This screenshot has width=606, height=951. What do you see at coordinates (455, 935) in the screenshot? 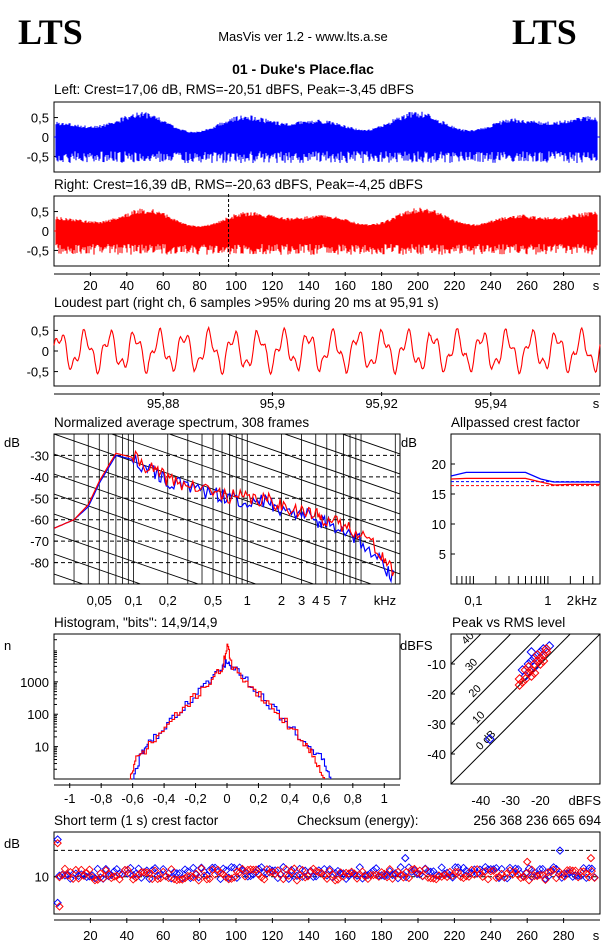
I see `short-term-x-tick-label: 220` at bounding box center [455, 935].